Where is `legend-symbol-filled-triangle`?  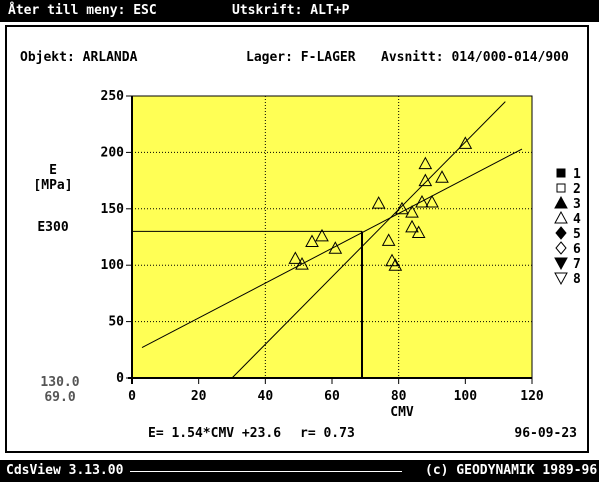
legend-symbol-filled-triangle is located at coordinates (561, 202).